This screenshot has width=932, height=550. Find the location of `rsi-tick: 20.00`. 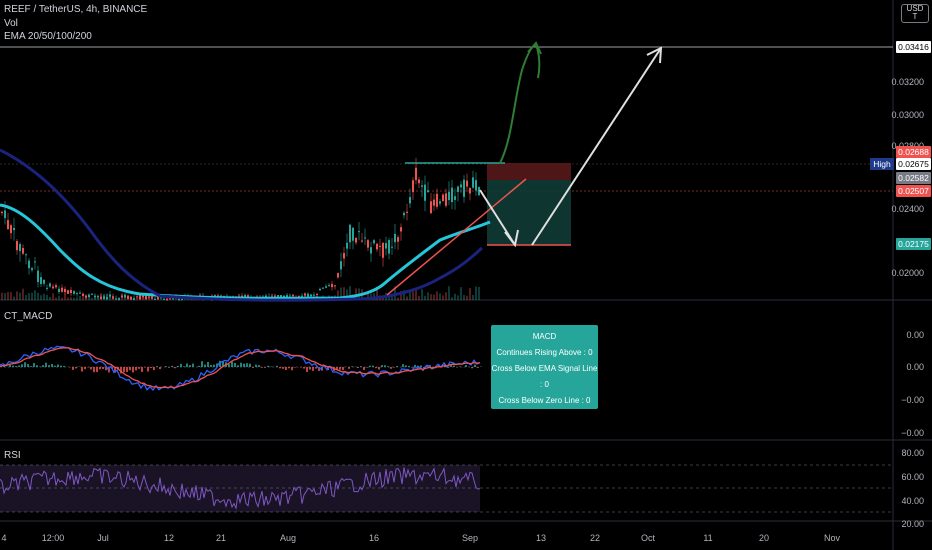

rsi-tick: 20.00 is located at coordinates (912, 524).